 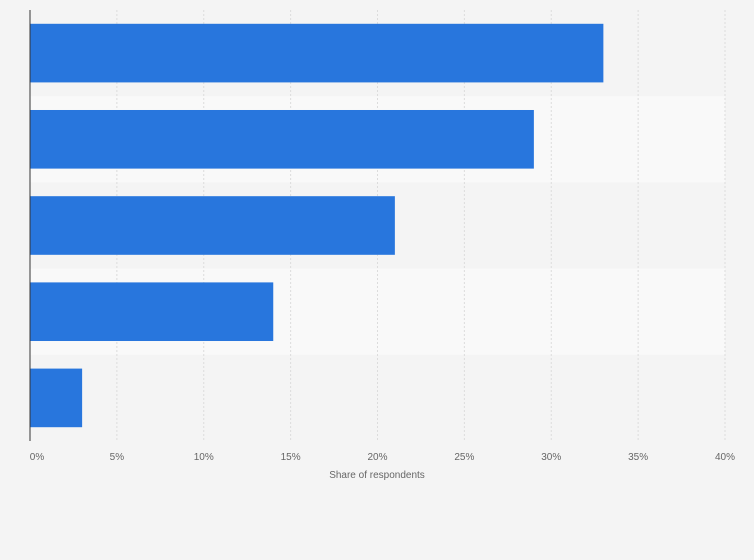 What do you see at coordinates (37, 457) in the screenshot?
I see `x-tick-label: 0%` at bounding box center [37, 457].